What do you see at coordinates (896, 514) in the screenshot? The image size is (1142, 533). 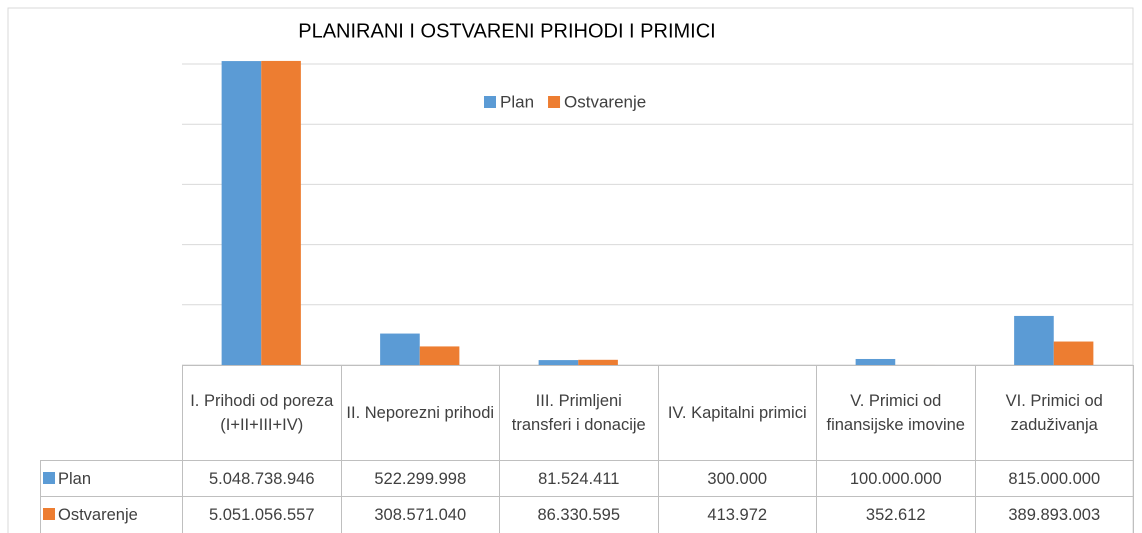 I see `value-cell: 352.612` at bounding box center [896, 514].